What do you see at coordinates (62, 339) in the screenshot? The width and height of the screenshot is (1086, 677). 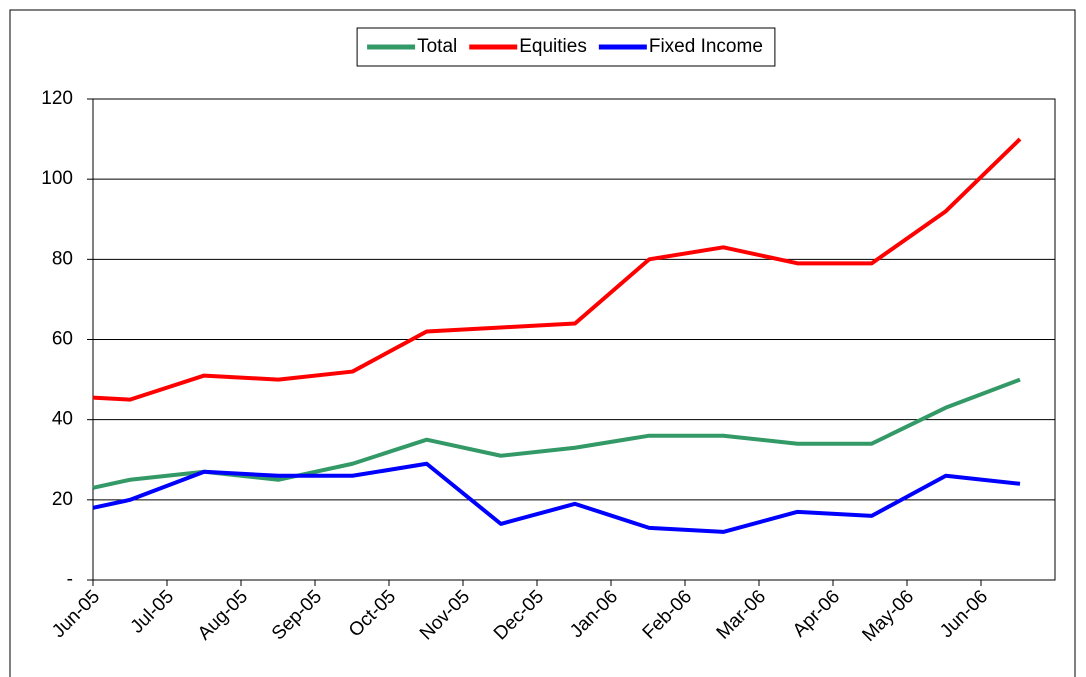 I see `y-tick-label: 60` at bounding box center [62, 339].